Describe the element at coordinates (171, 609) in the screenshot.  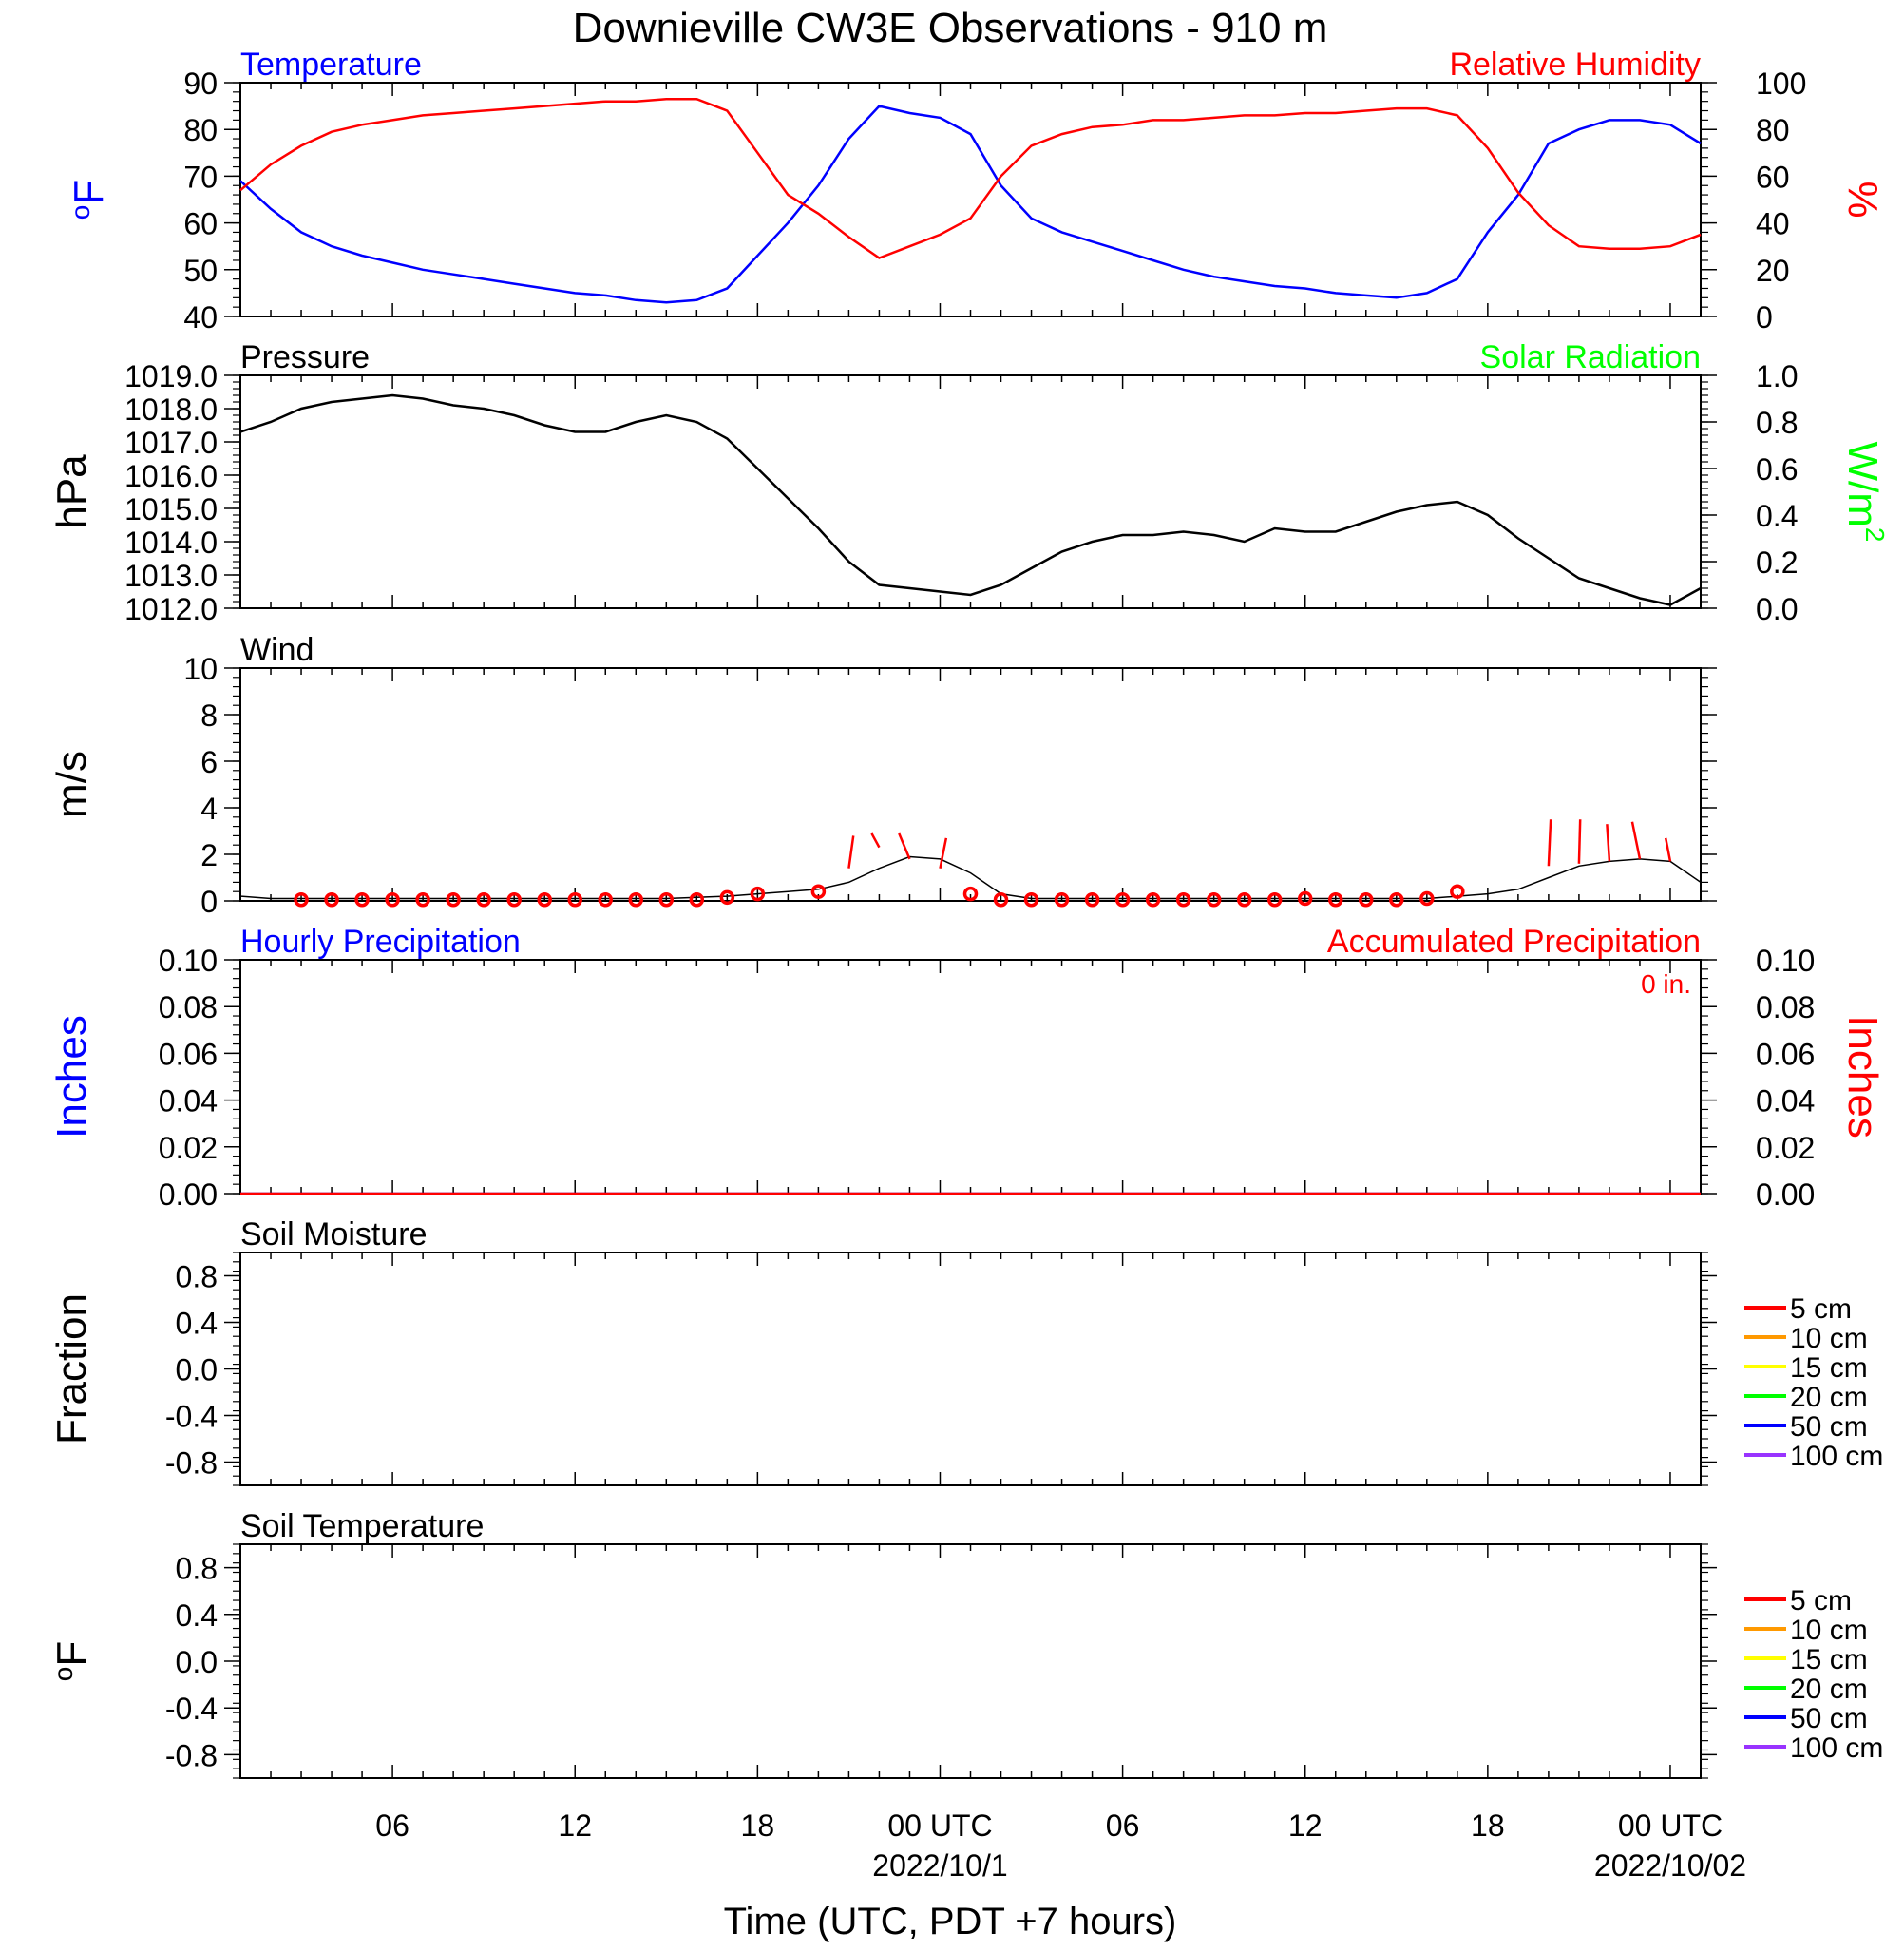
I see `y-tick-label: 1012.0` at that location.